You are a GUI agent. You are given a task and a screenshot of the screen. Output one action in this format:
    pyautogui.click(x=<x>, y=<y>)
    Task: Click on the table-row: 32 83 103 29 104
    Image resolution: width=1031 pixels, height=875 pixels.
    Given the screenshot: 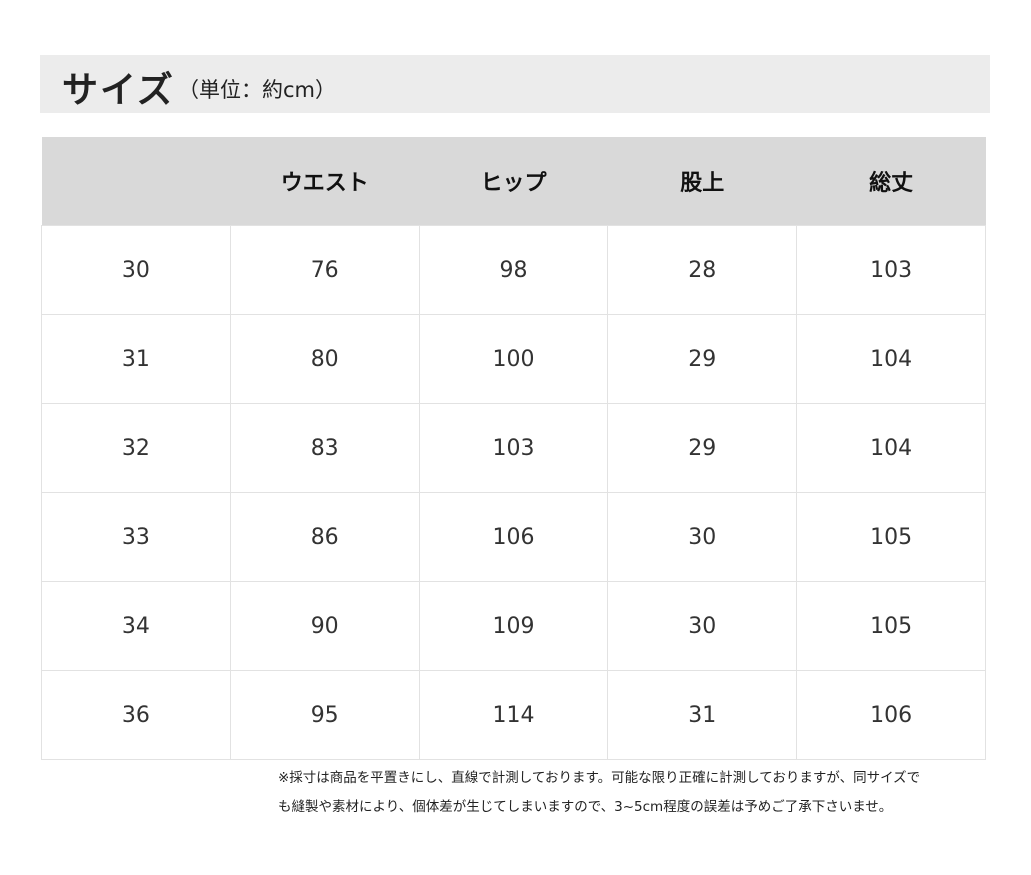 What is the action you would take?
    pyautogui.click(x=513, y=448)
    